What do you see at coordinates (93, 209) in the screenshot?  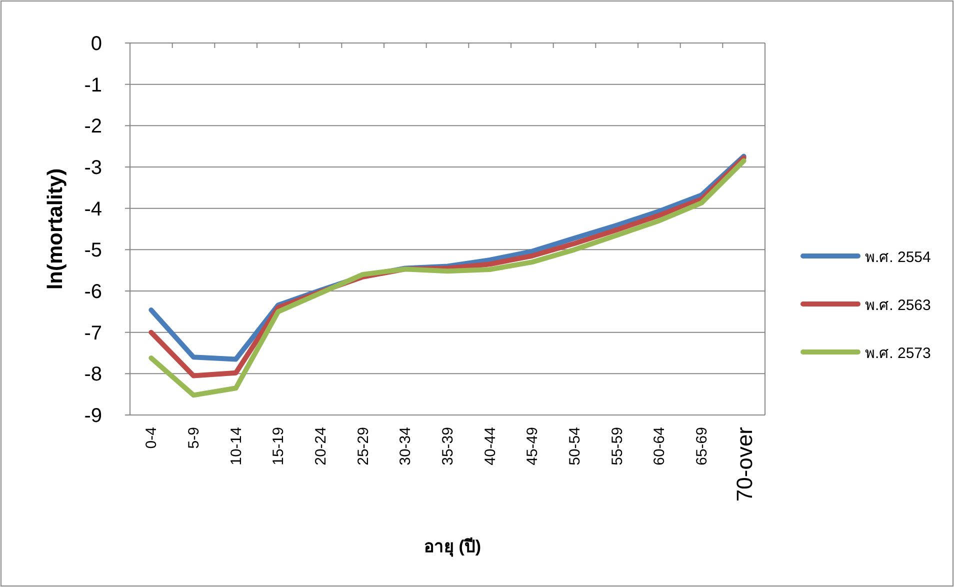 I see `y-tick-label: -4` at bounding box center [93, 209].